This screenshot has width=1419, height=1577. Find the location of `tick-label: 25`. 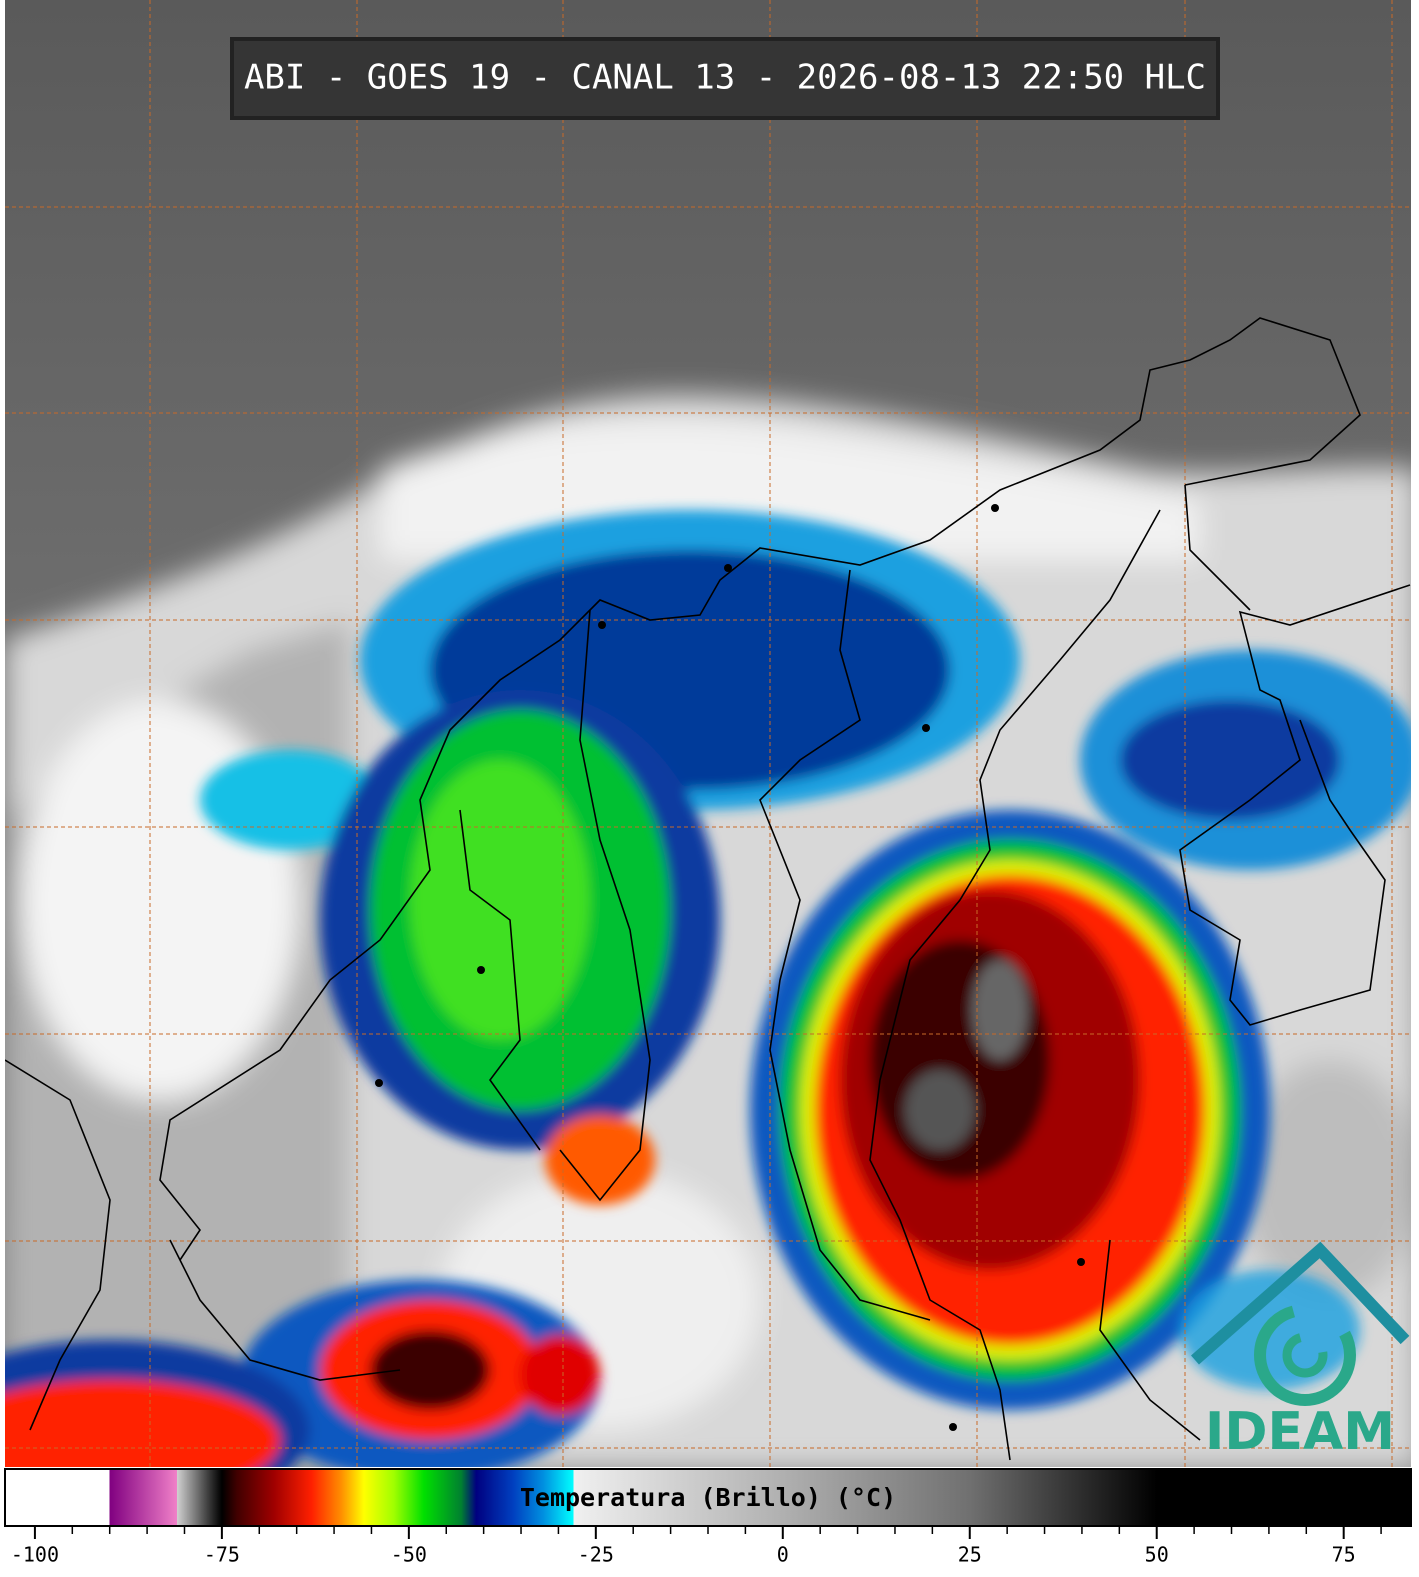

tick-label: 25 is located at coordinates (970, 1555).